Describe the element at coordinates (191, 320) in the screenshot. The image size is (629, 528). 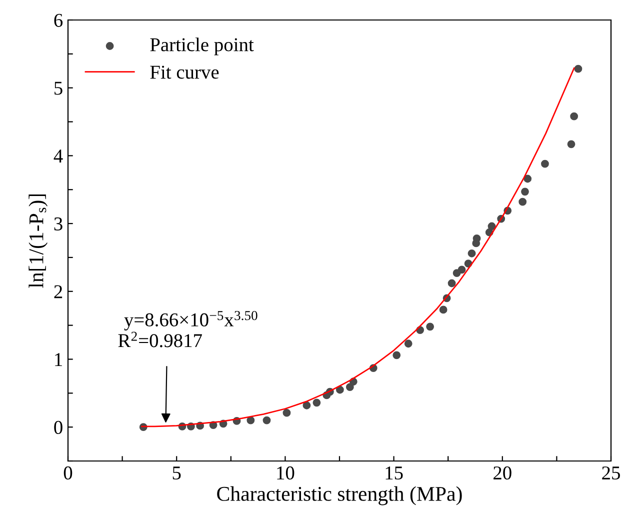
I see `annotation: y=8.66×10$^{−5}$x$^{3.50}$` at that location.